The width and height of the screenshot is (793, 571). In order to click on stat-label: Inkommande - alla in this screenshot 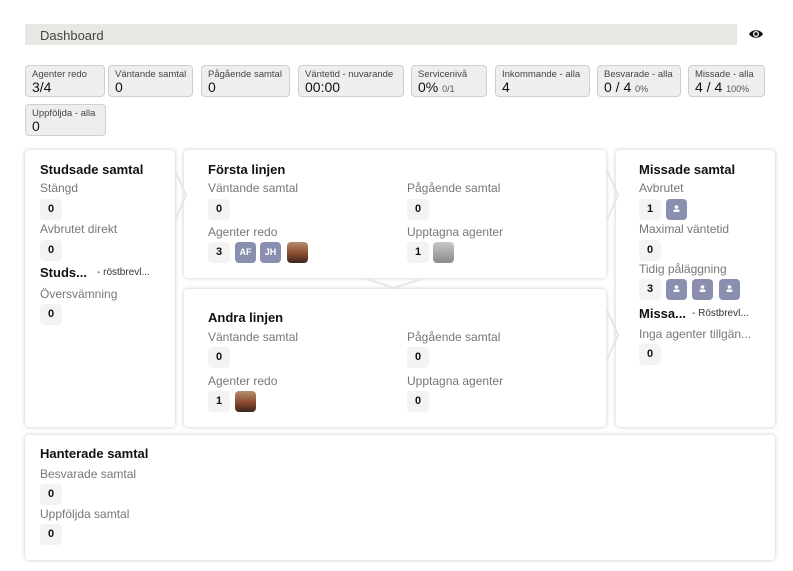, I will do `click(541, 74)`.